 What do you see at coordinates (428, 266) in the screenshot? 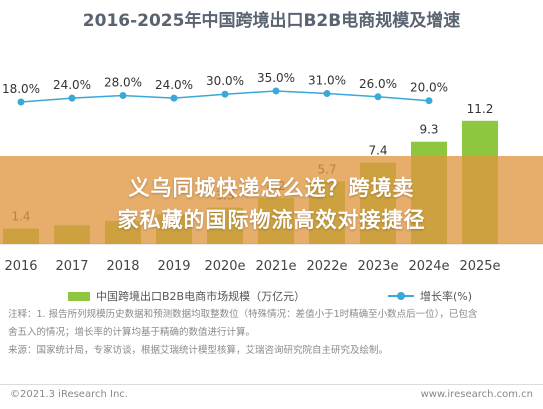
I see `x-tick-label: 2024e` at bounding box center [428, 266].